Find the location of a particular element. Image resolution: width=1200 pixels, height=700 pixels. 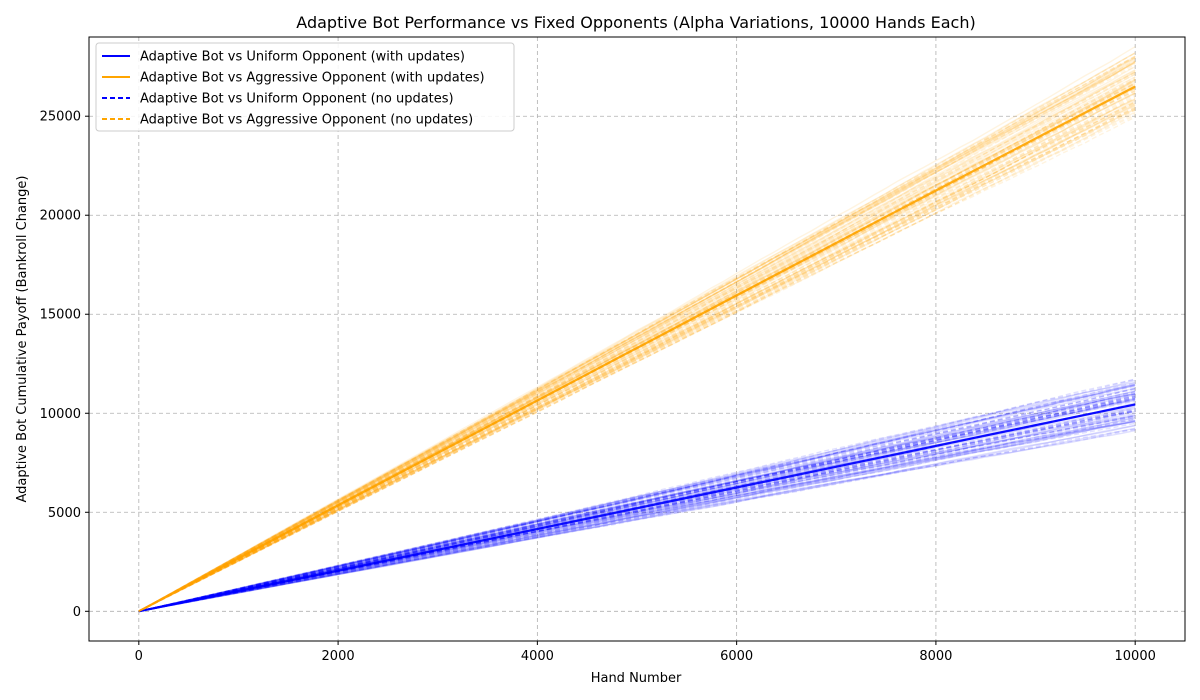

x-tick-label: 4000 is located at coordinates (537, 656).